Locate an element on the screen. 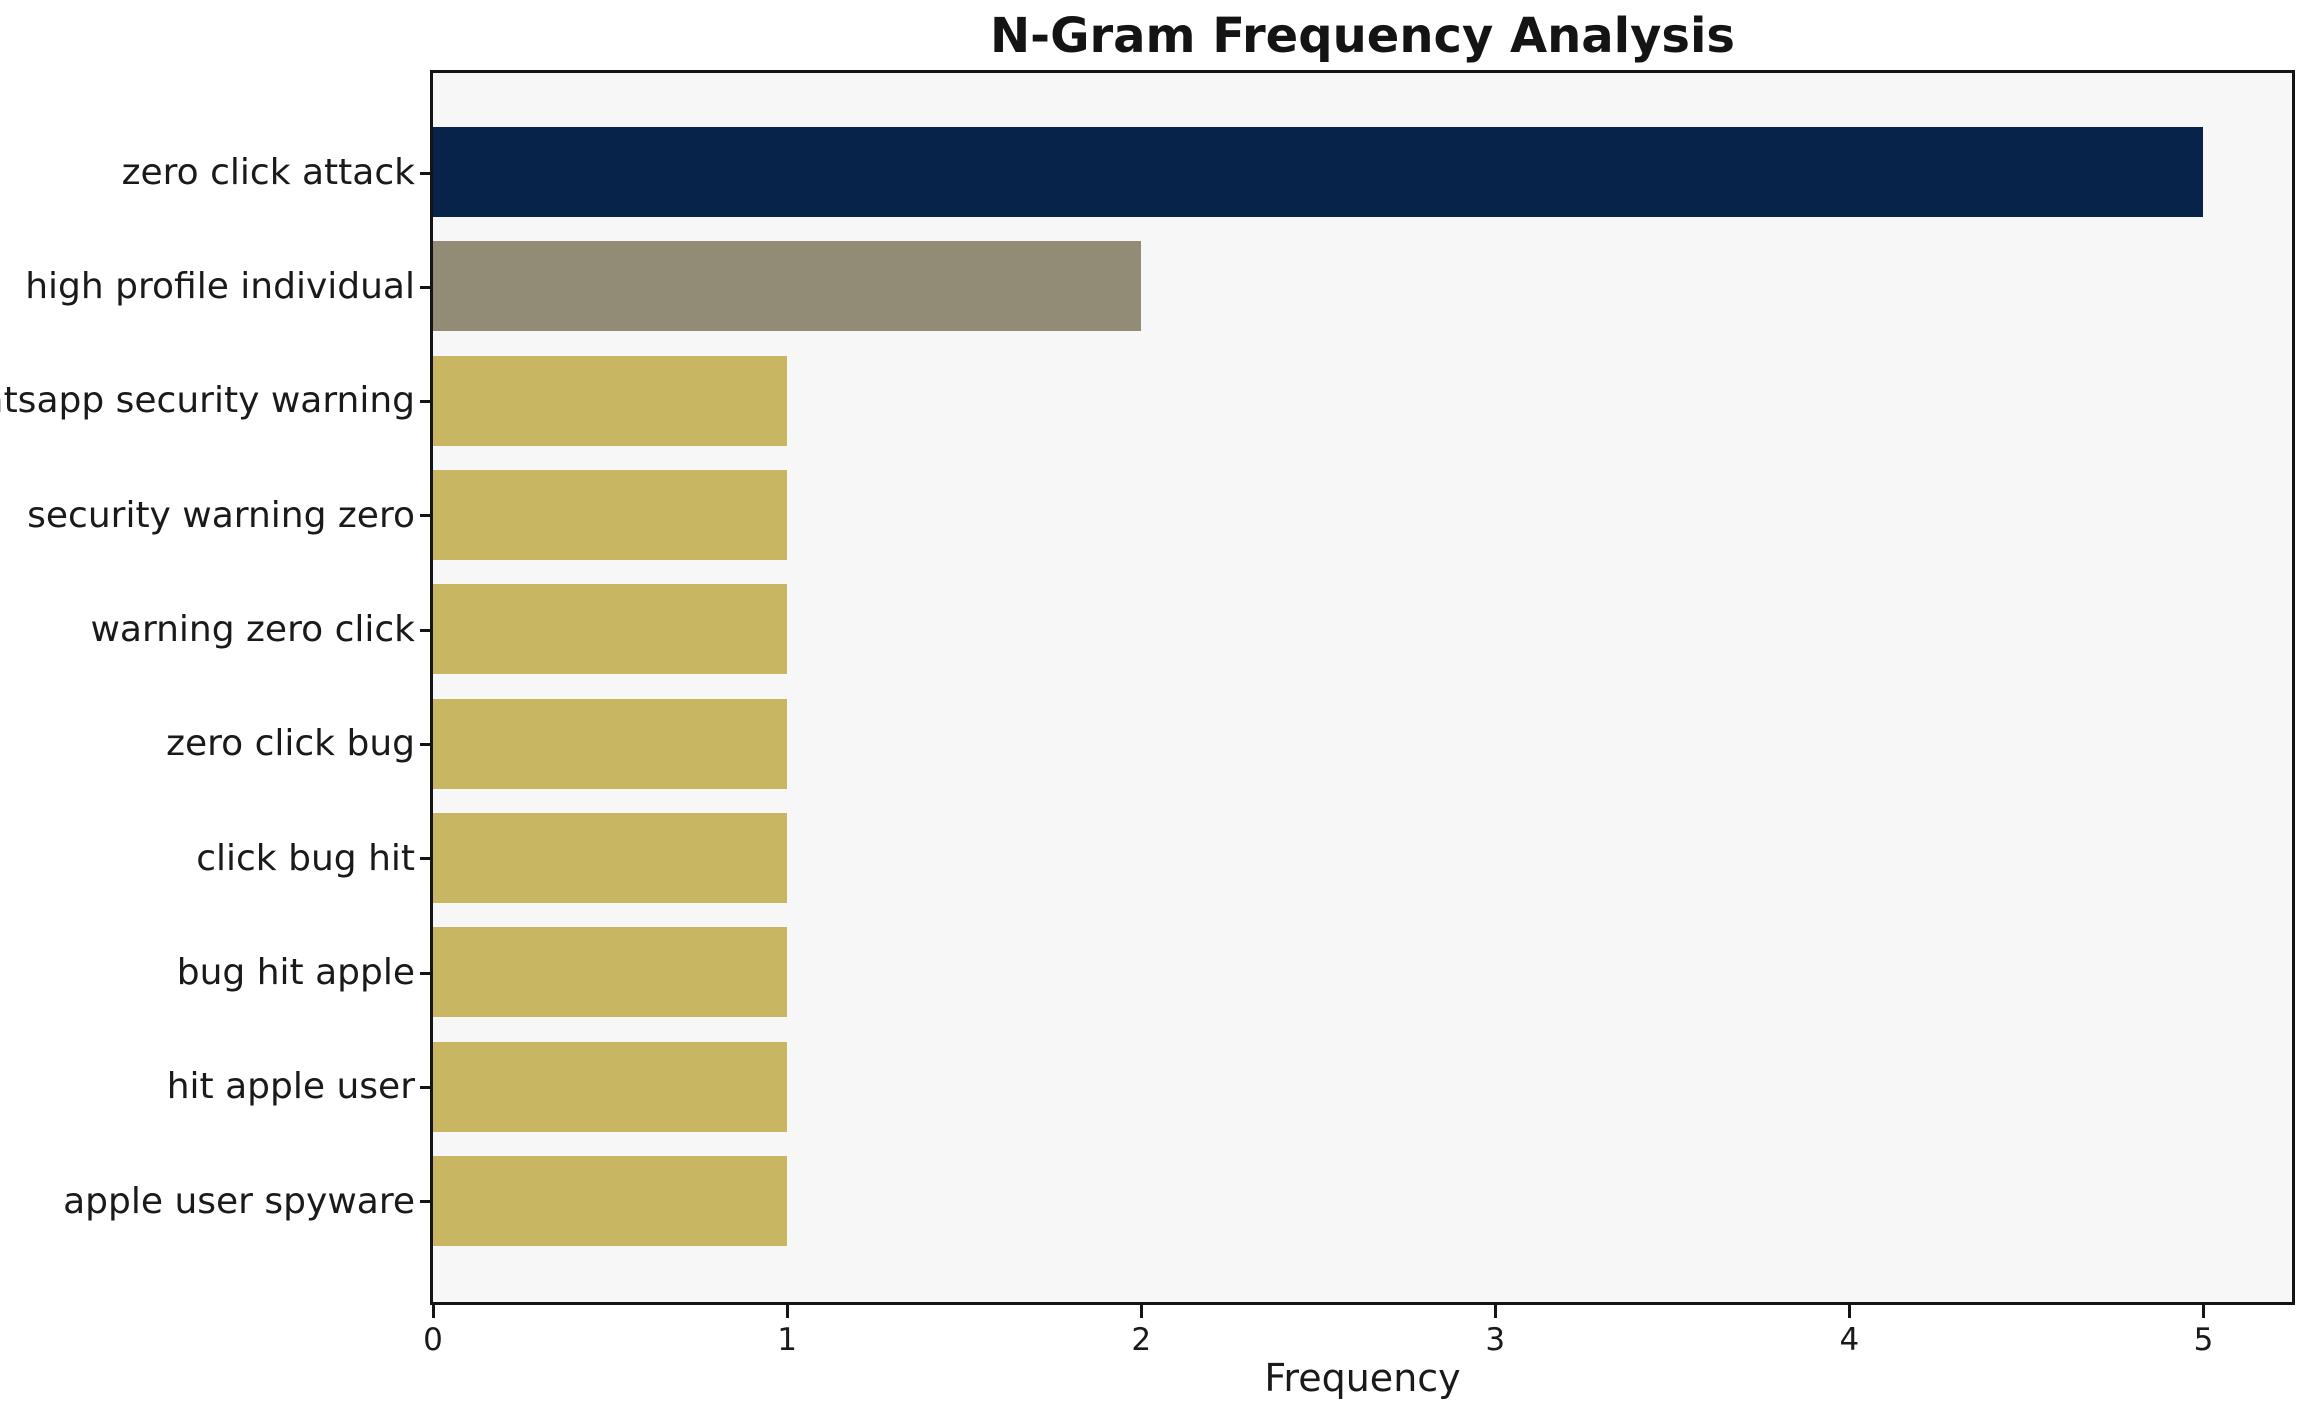  x-tick-label: 2 is located at coordinates (1141, 1340).